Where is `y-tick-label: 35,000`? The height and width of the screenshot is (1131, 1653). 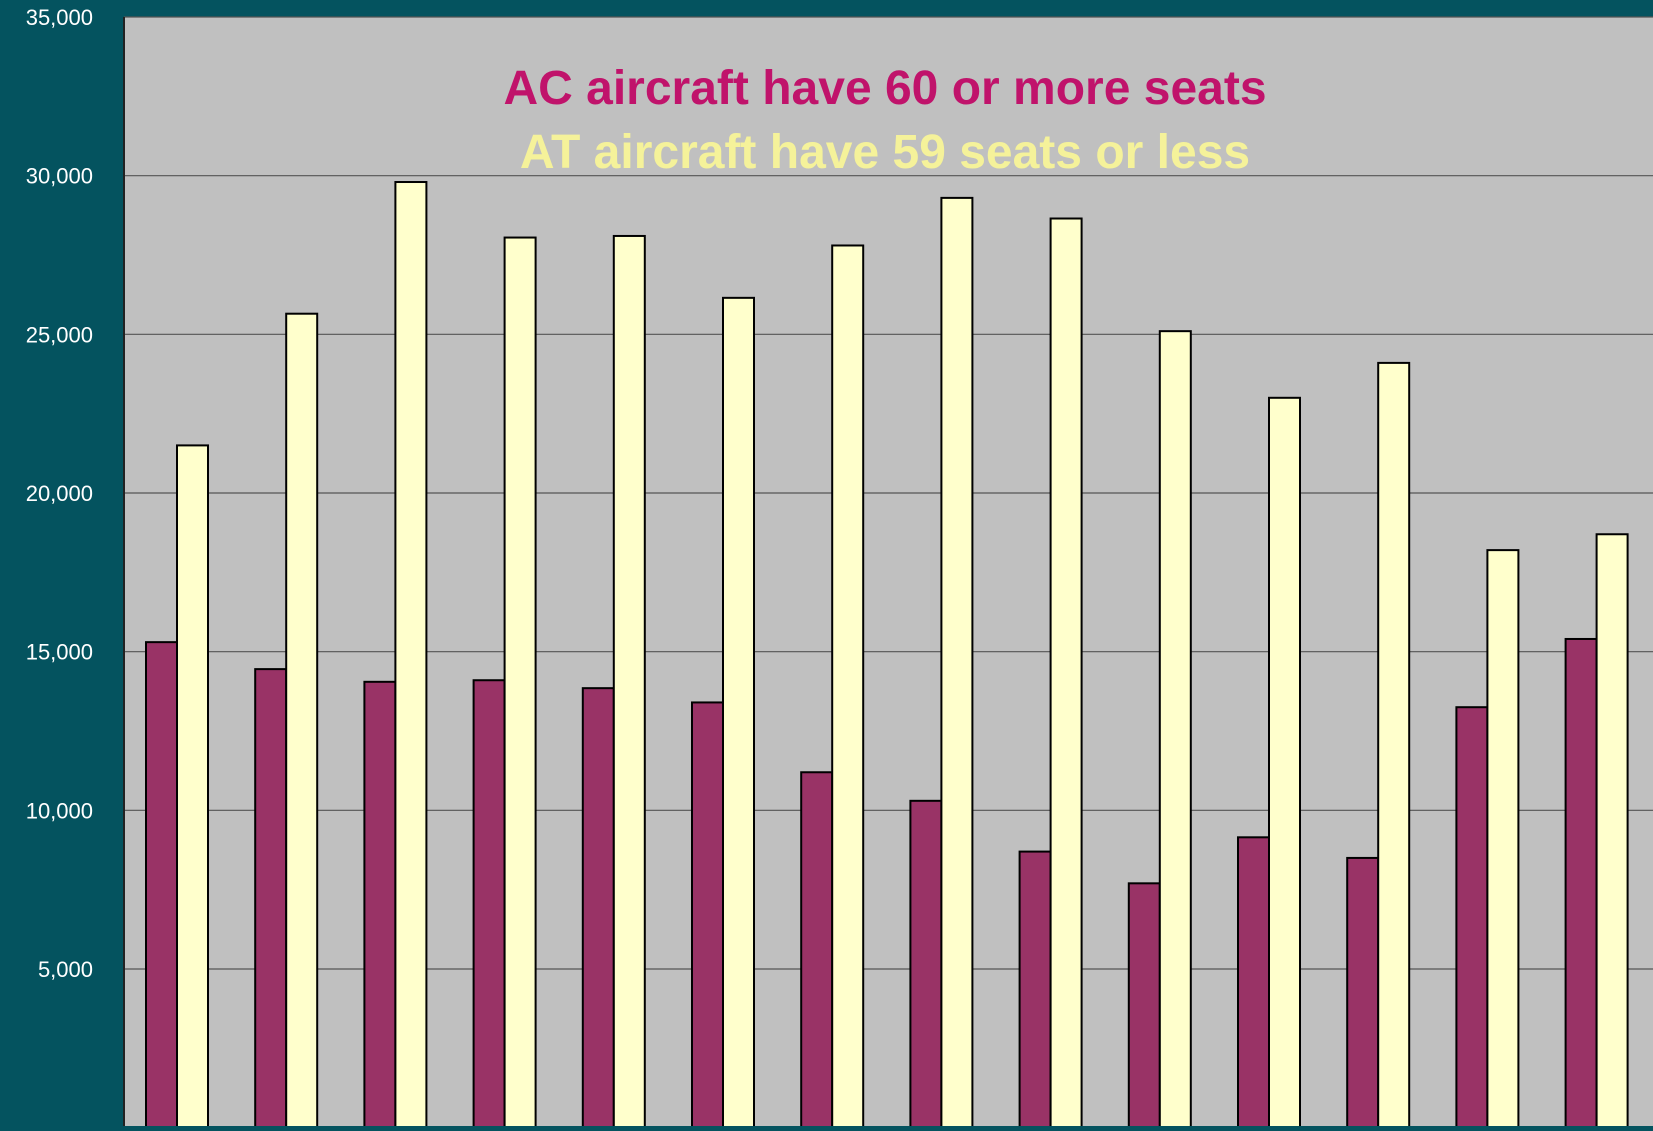
y-tick-label: 35,000 is located at coordinates (59, 17).